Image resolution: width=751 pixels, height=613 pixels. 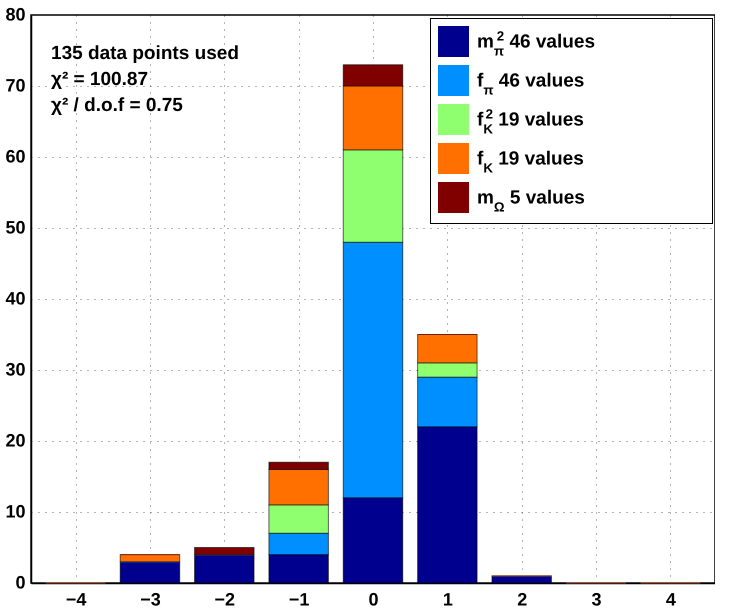 I want to click on x-tick-label: −4, so click(x=76, y=600).